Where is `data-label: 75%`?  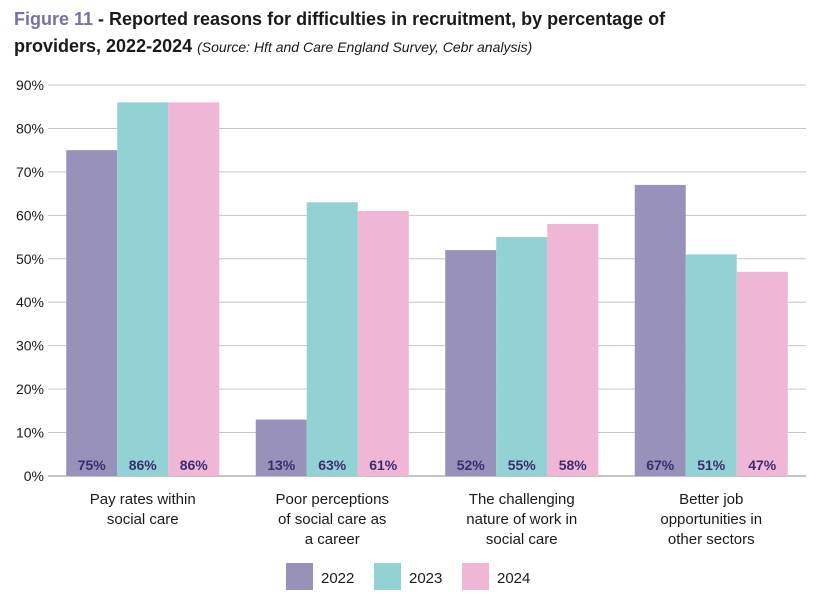
data-label: 75% is located at coordinates (92, 465).